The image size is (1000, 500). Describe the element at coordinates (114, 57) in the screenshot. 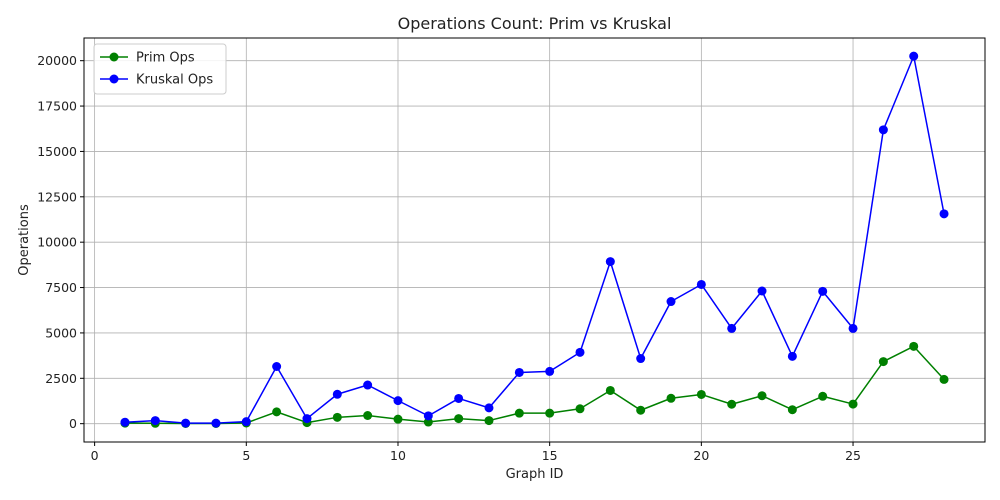

I see `legend-marker-prim` at that location.